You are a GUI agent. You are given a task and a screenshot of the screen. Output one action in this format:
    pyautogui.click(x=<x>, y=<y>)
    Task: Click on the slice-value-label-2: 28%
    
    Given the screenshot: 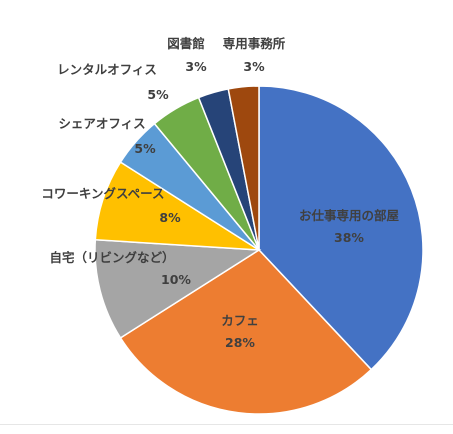 What is the action you would take?
    pyautogui.click(x=240, y=342)
    